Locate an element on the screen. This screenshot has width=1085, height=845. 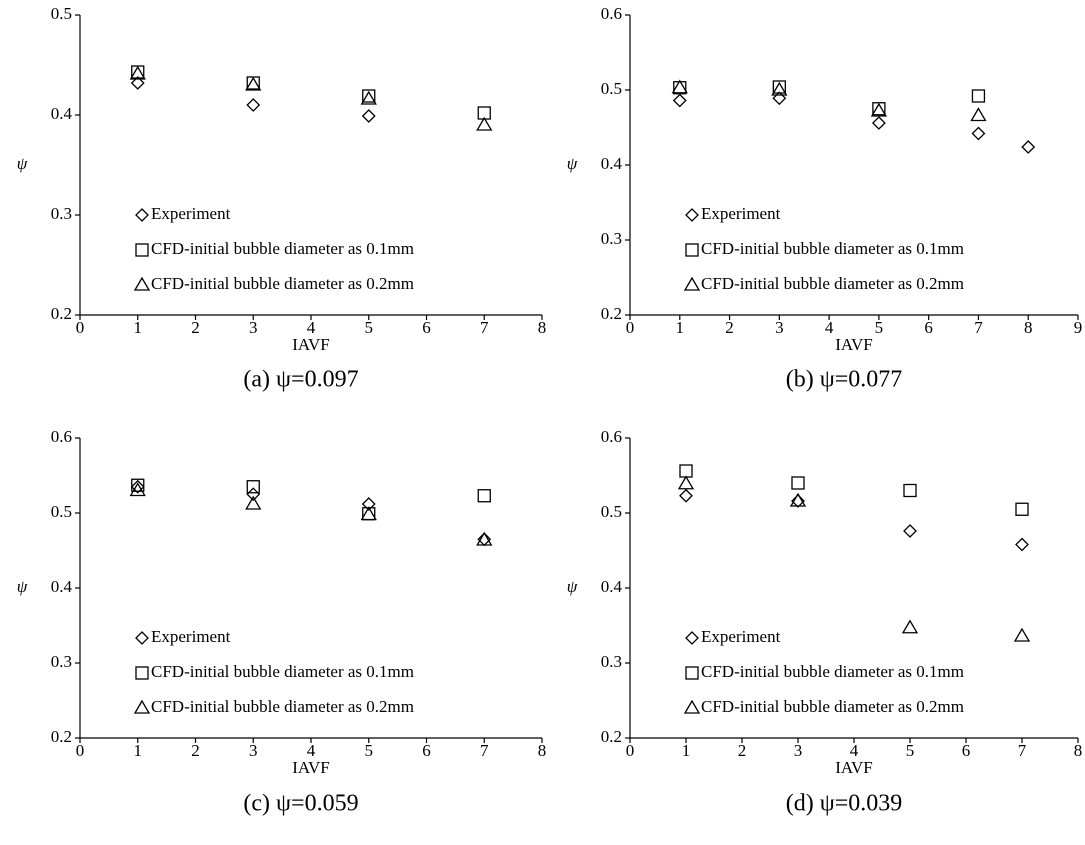
caption: (c) ψ=0.059 is located at coordinates (300, 804).